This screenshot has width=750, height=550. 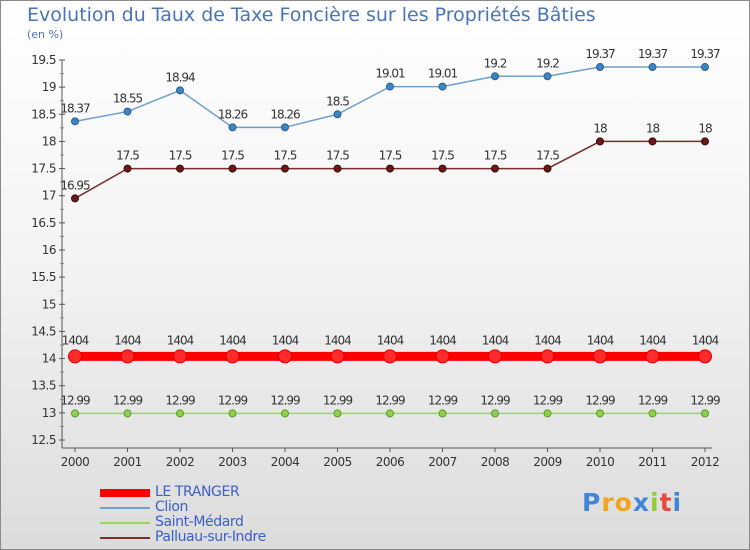 I want to click on x-tick-label: 2002, so click(x=180, y=462).